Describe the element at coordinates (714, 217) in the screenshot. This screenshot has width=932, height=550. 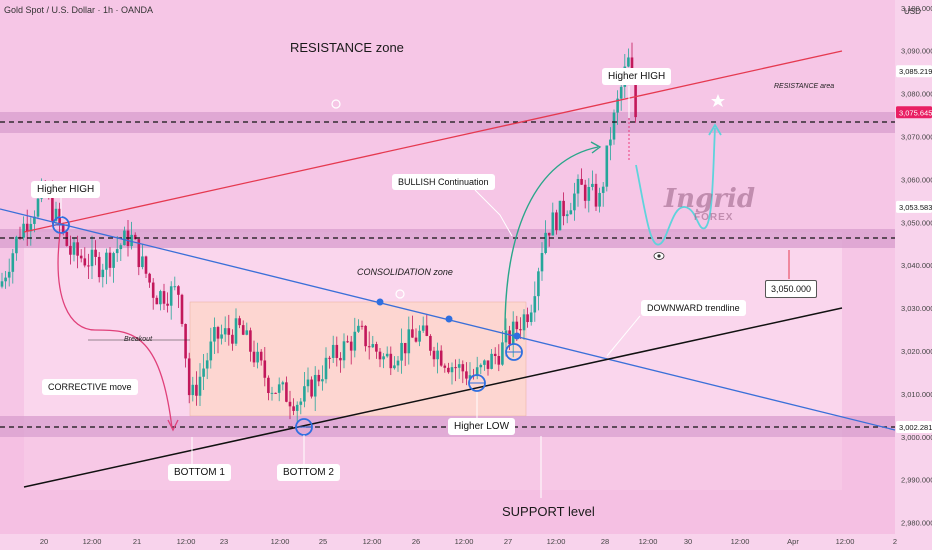
I see `watermark-sub: FOREX` at that location.